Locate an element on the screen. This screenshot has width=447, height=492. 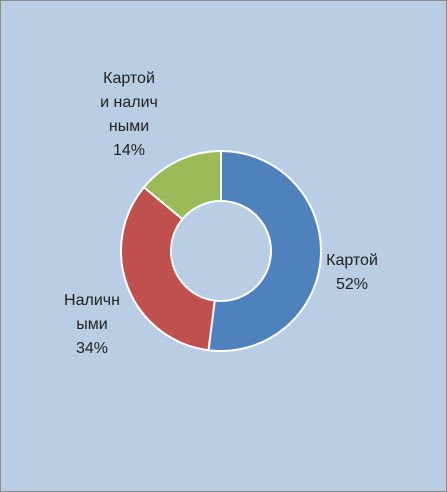
category-label: Картой is located at coordinates (352, 260).